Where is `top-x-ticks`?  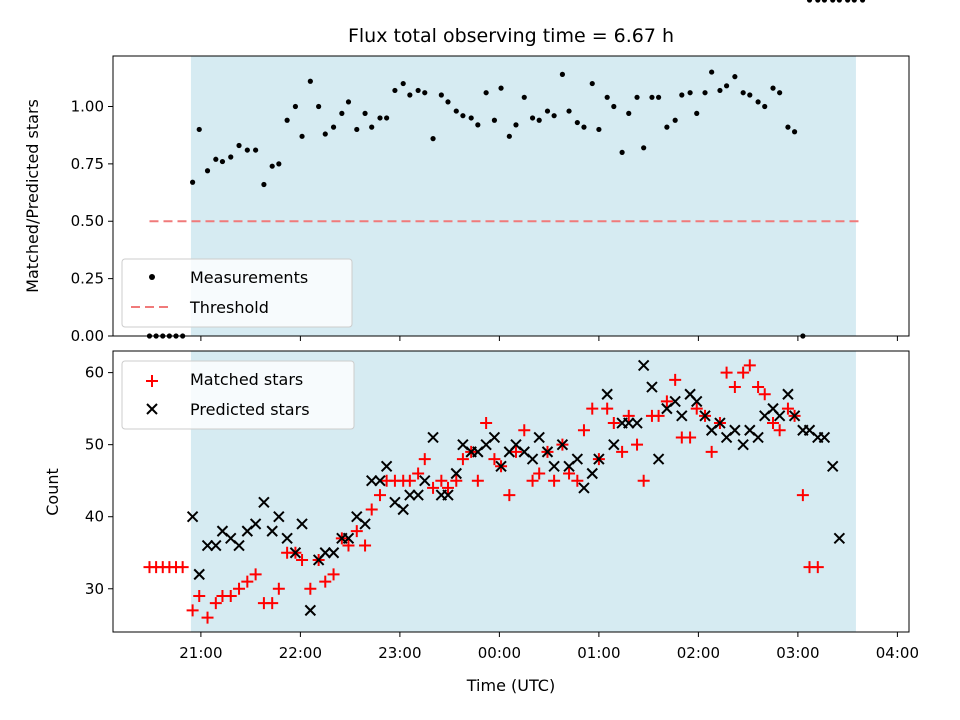 top-x-ticks is located at coordinates (549, 338).